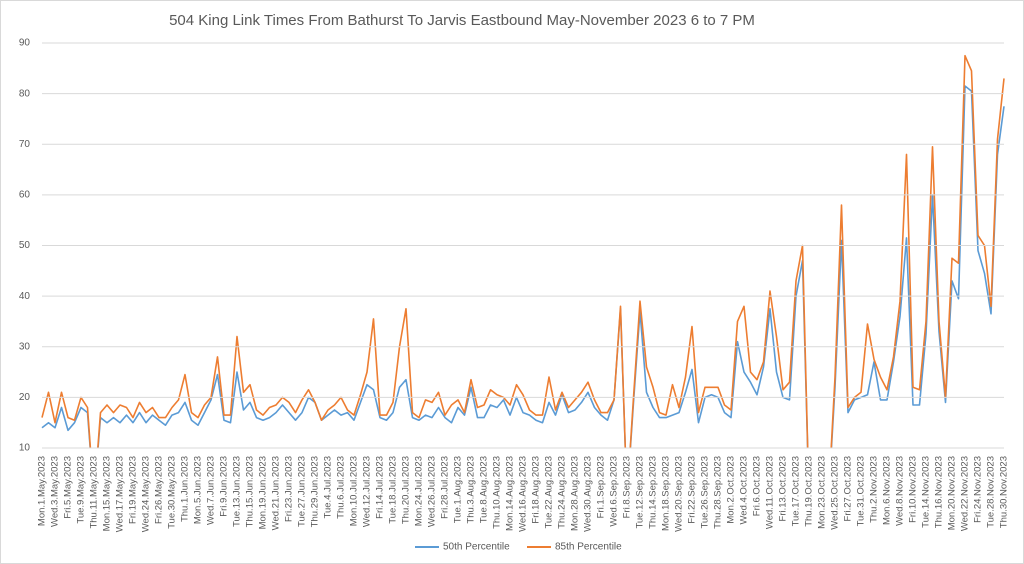 Image resolution: width=1024 pixels, height=564 pixels. I want to click on x-tick-label: Tue.22.Aug.2023, so click(549, 492).